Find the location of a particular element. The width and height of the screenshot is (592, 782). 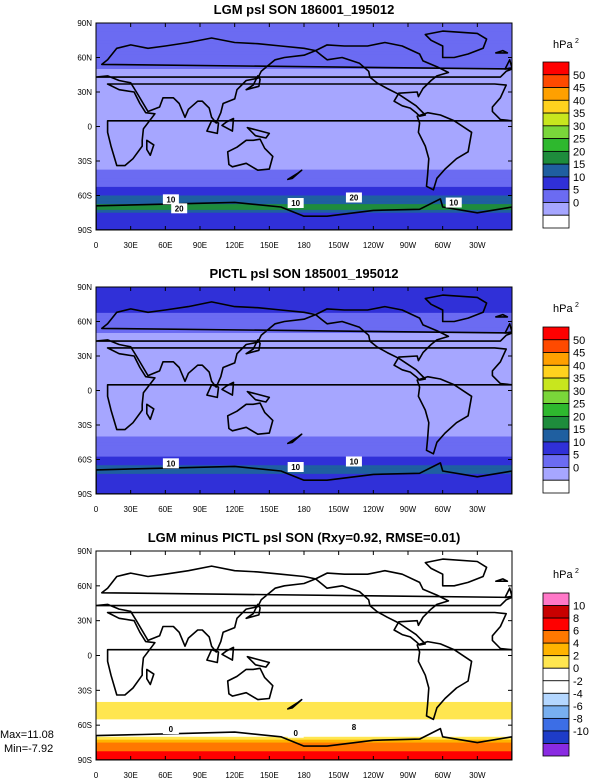

colorbar-label: 25 is located at coordinates (579, 405).